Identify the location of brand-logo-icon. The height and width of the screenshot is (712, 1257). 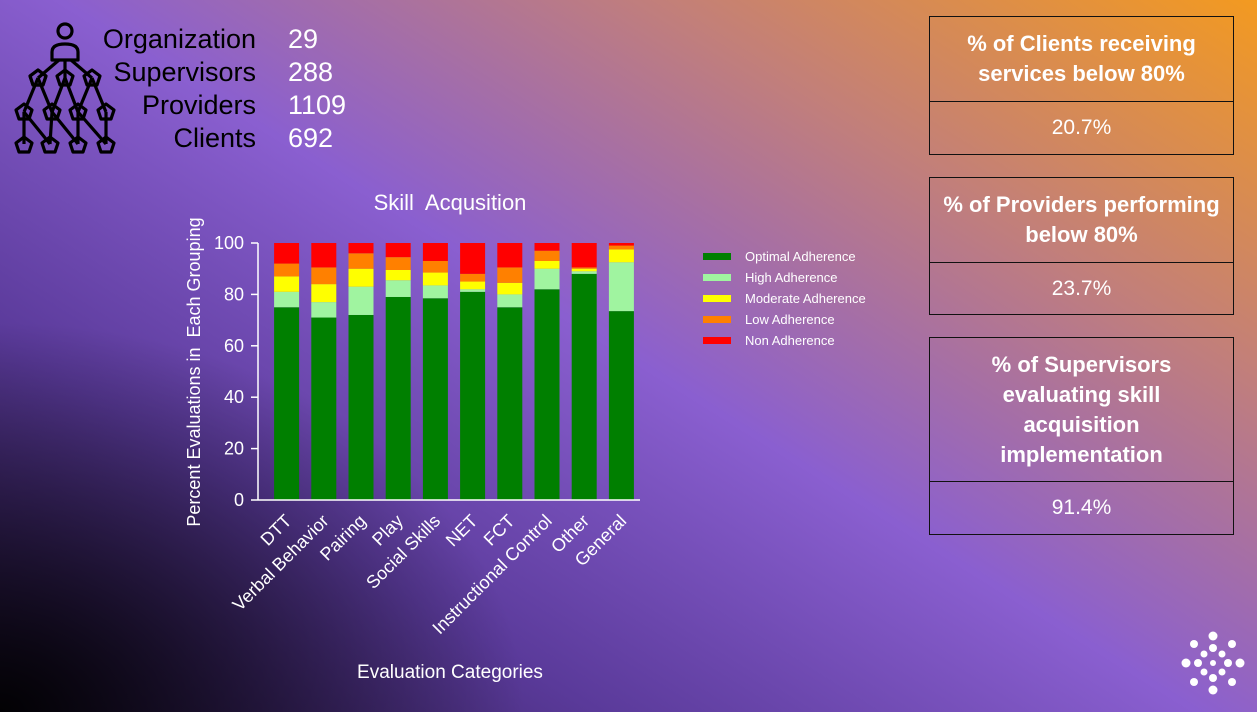
(1213, 665).